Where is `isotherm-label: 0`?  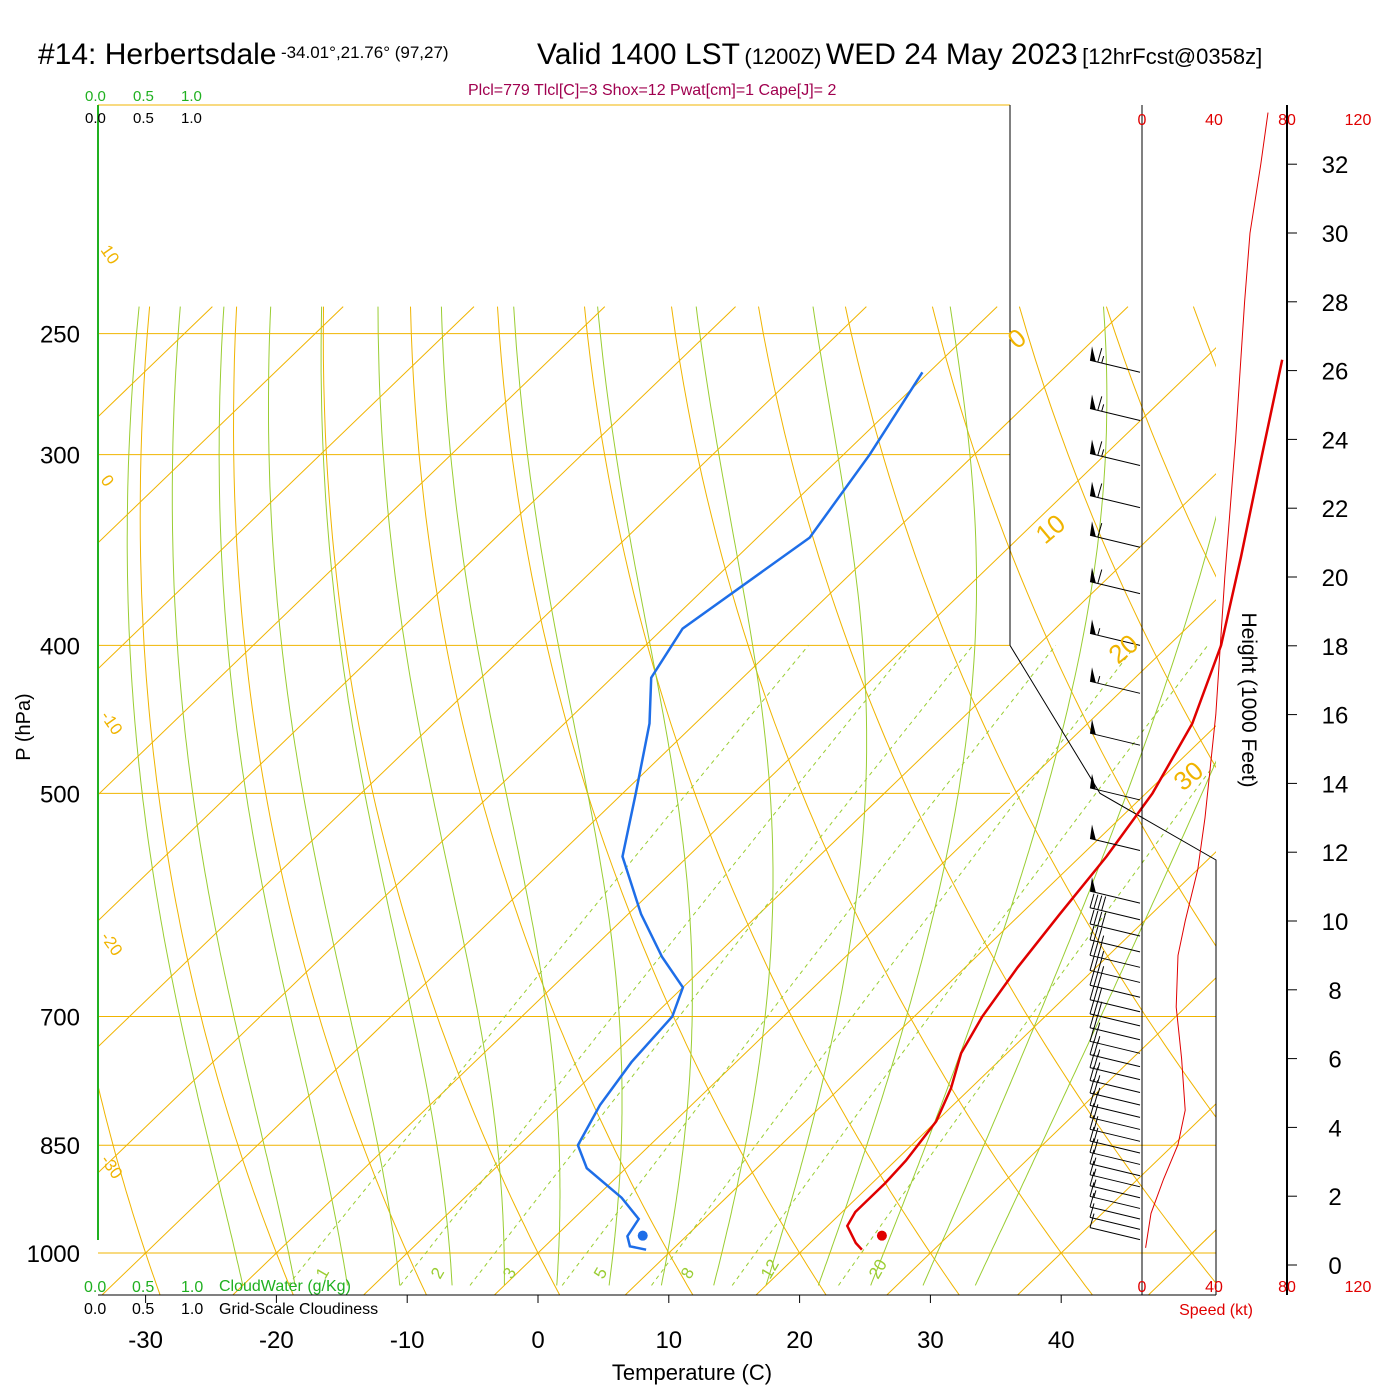
isotherm-label: 0 is located at coordinates (107, 480).